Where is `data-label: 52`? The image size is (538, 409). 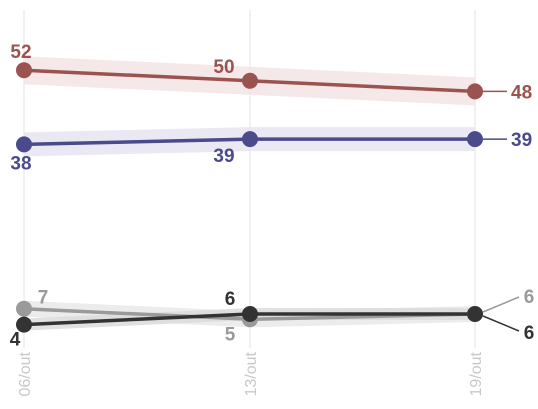 data-label: 52 is located at coordinates (20, 52).